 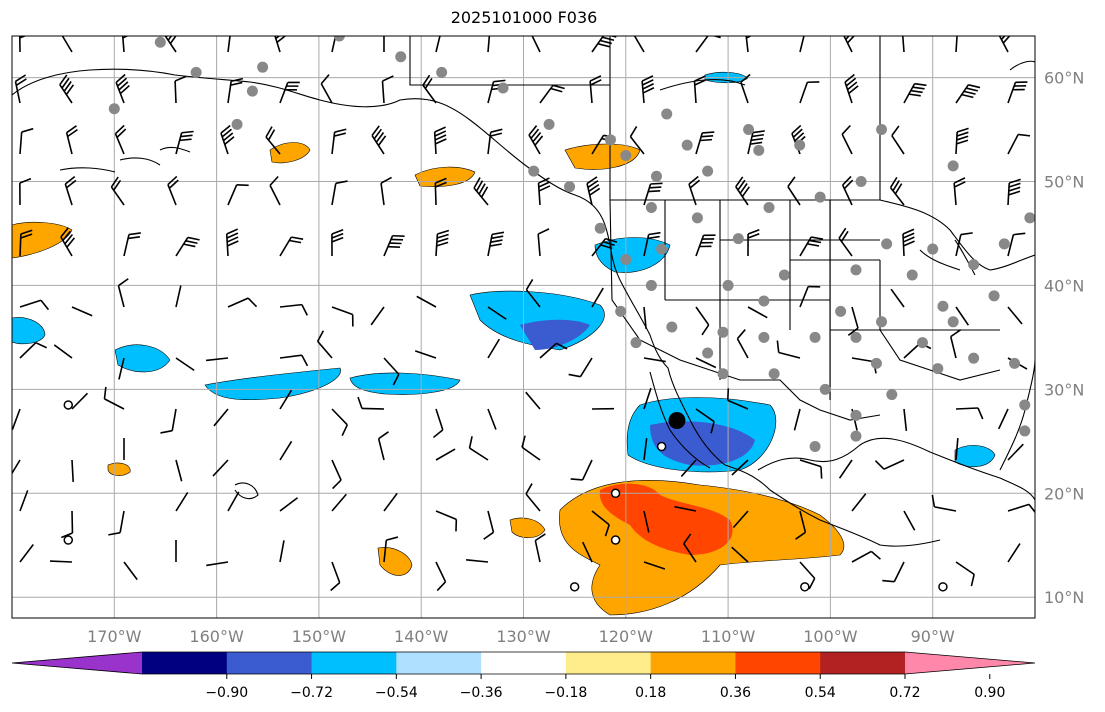 What do you see at coordinates (481, 693) in the screenshot?
I see `colorbar-tick-label: −0.36` at bounding box center [481, 693].